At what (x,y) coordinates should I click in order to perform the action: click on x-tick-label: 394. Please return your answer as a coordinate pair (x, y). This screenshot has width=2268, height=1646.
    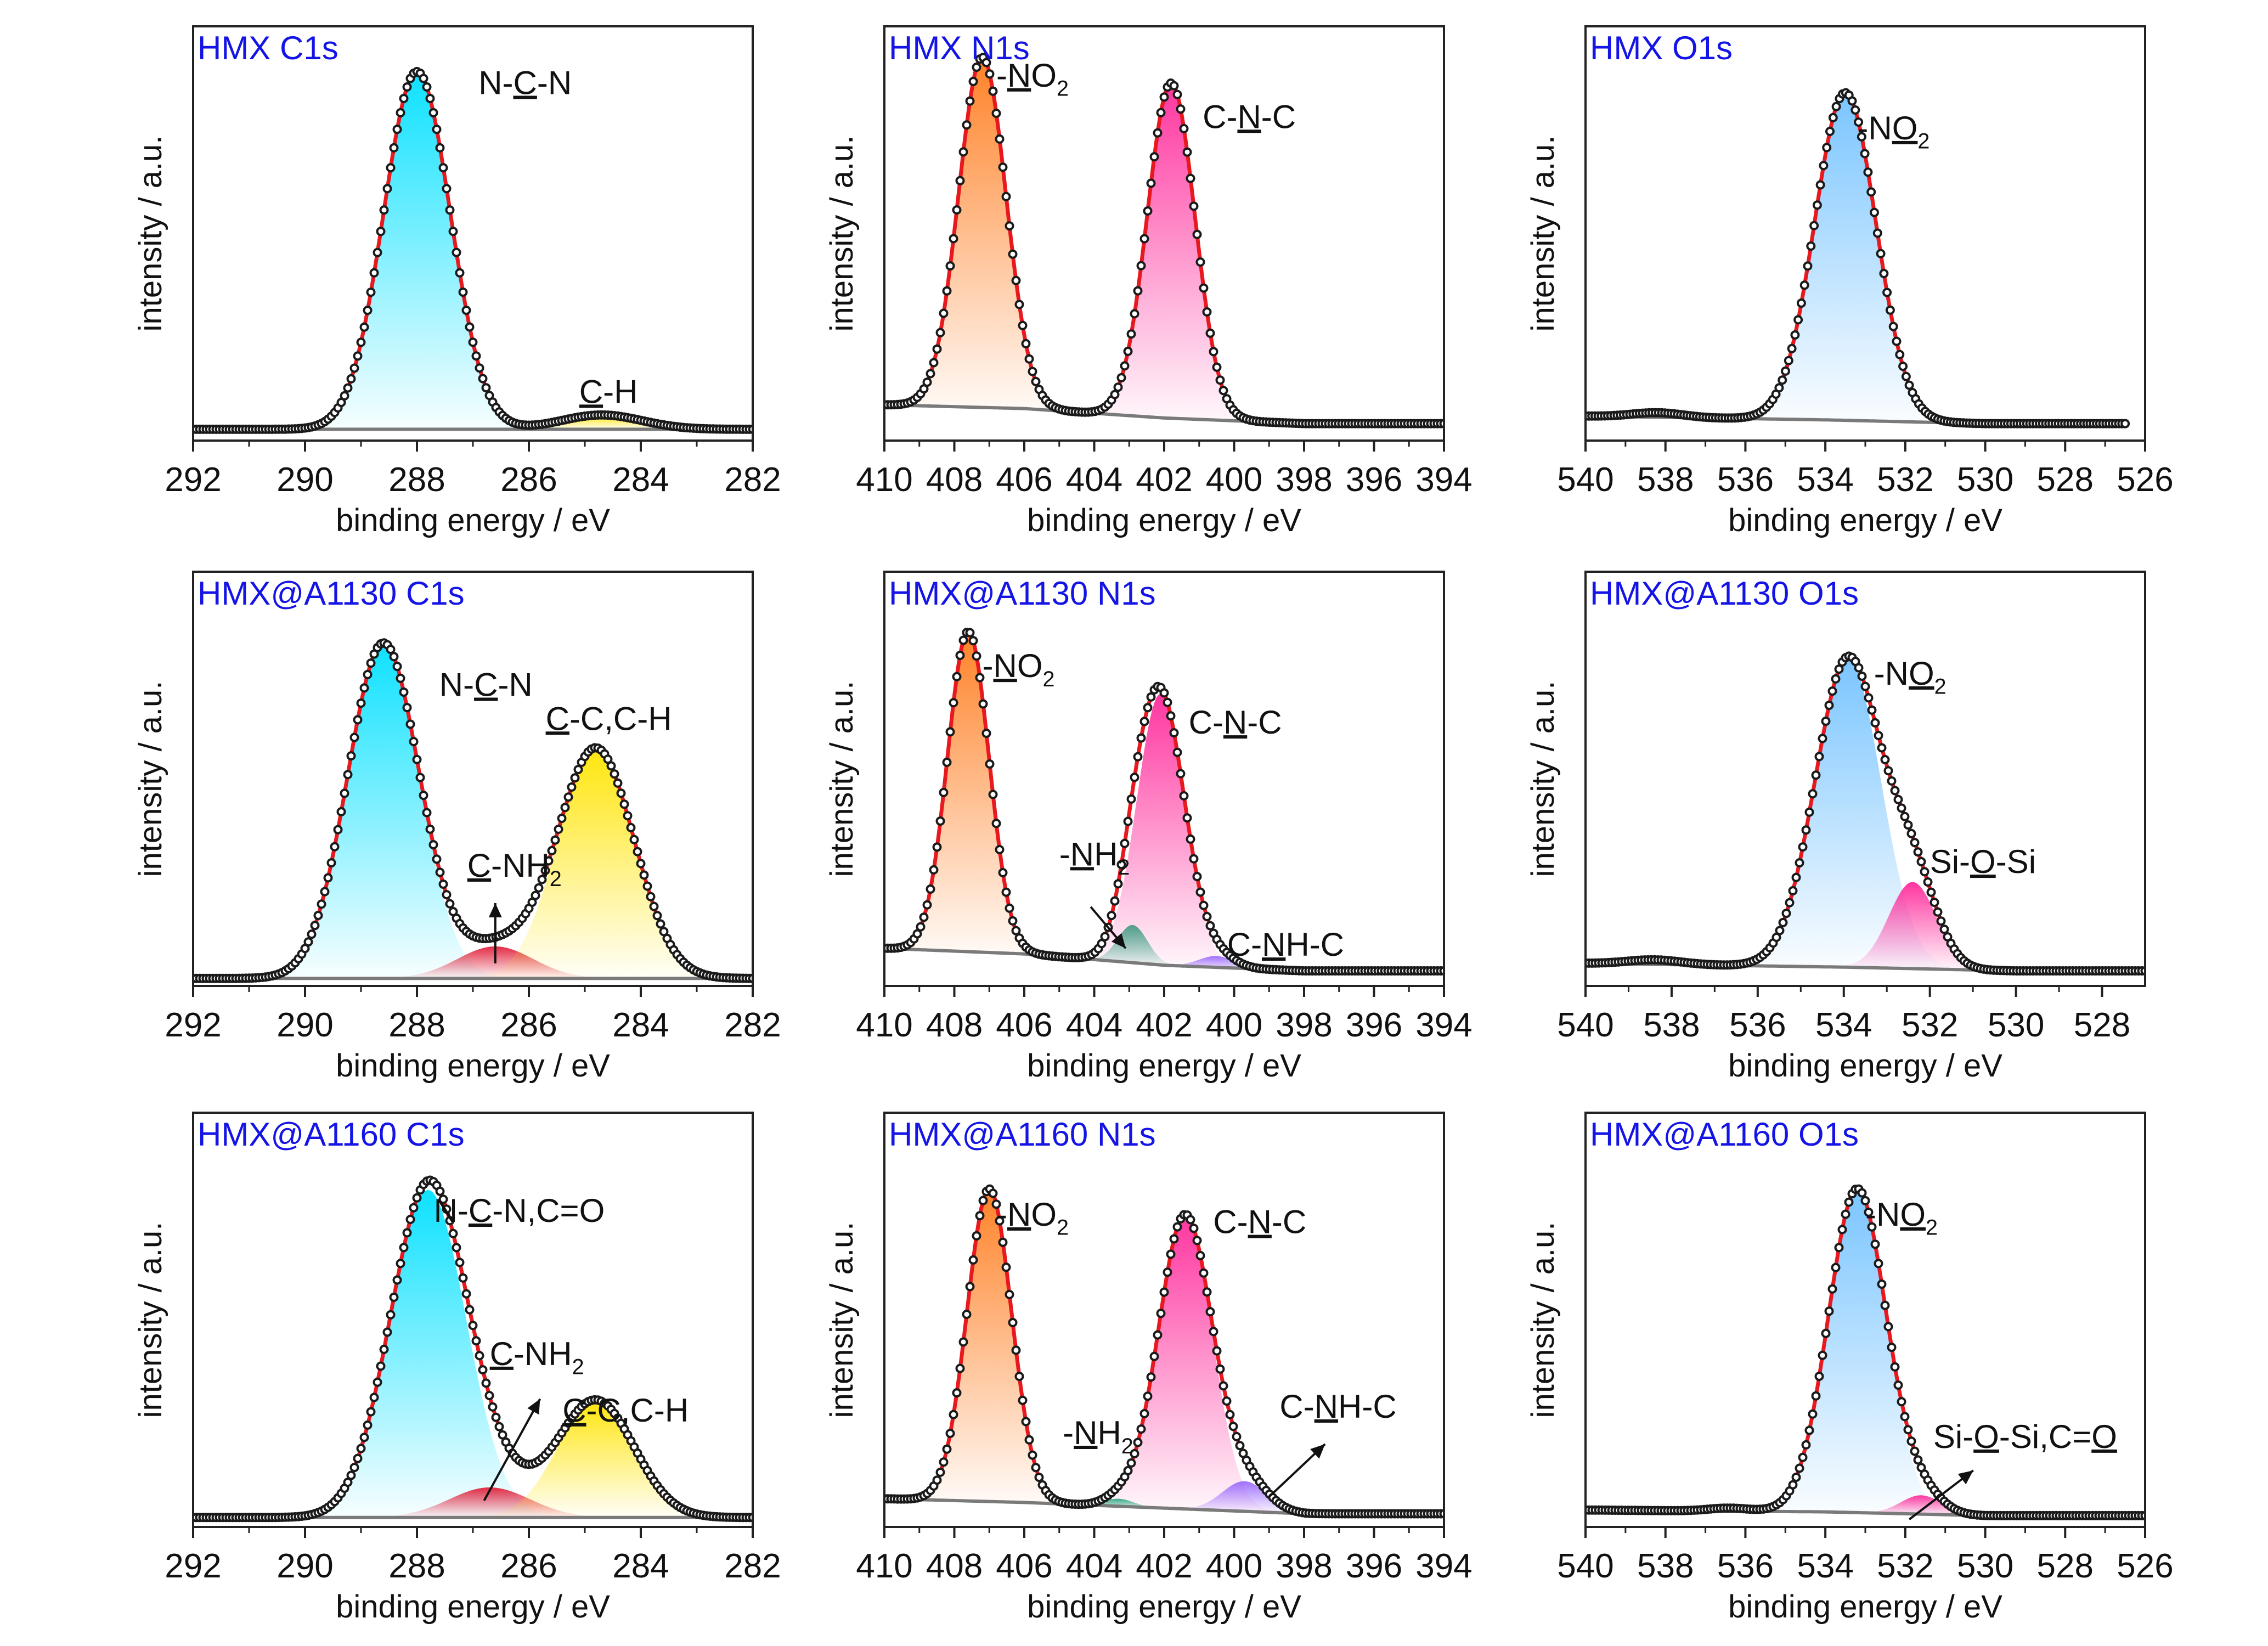
    Looking at the image, I should click on (1443, 480).